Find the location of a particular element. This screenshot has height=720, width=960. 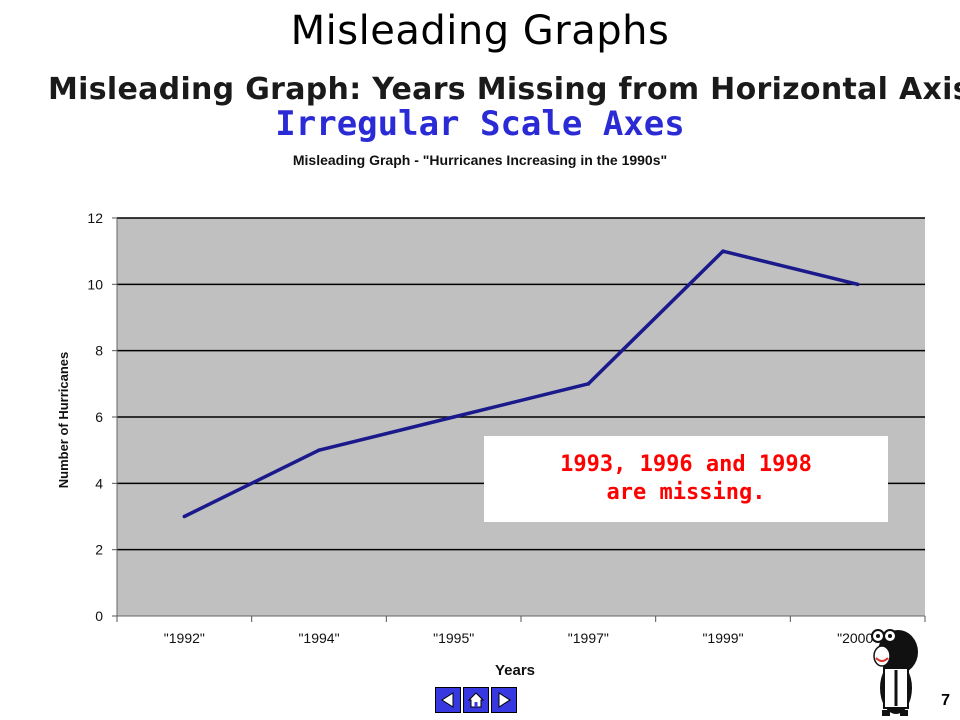

slide-navigation is located at coordinates (476, 700).